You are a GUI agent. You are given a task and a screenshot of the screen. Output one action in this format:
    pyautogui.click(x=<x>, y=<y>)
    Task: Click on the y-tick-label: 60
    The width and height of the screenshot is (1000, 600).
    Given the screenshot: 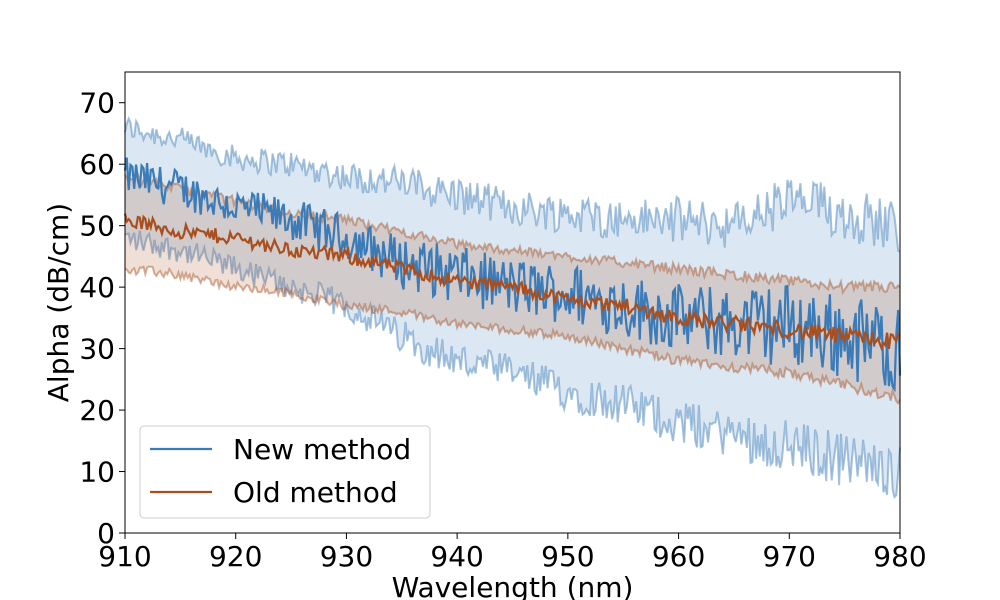 What is the action you would take?
    pyautogui.click(x=97, y=164)
    